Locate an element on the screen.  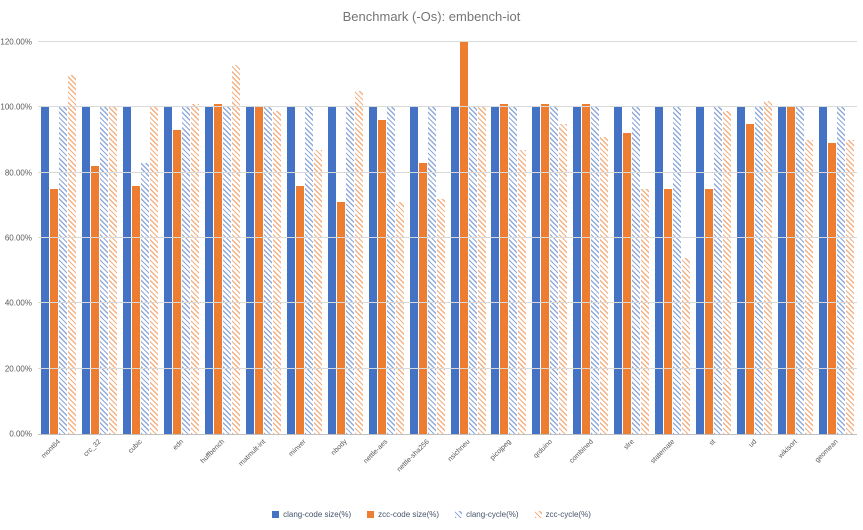
bar-group: combined is located at coordinates (589, 253).